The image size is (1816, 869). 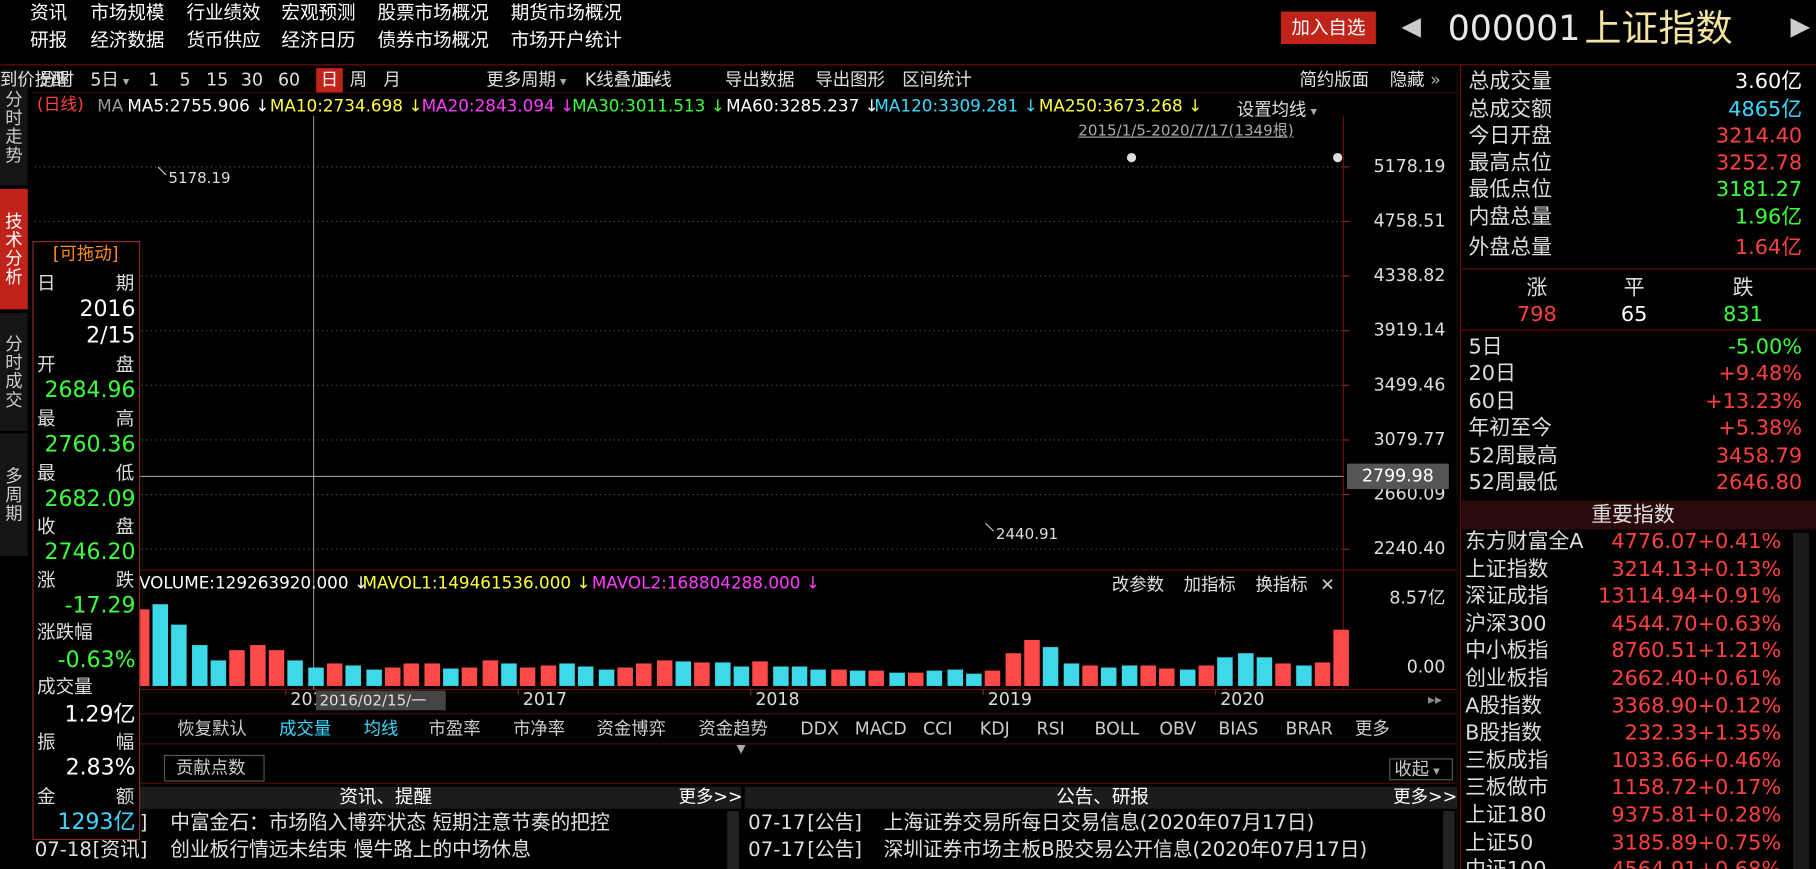 I want to click on indicator-tab: 市净率, so click(x=539, y=728).